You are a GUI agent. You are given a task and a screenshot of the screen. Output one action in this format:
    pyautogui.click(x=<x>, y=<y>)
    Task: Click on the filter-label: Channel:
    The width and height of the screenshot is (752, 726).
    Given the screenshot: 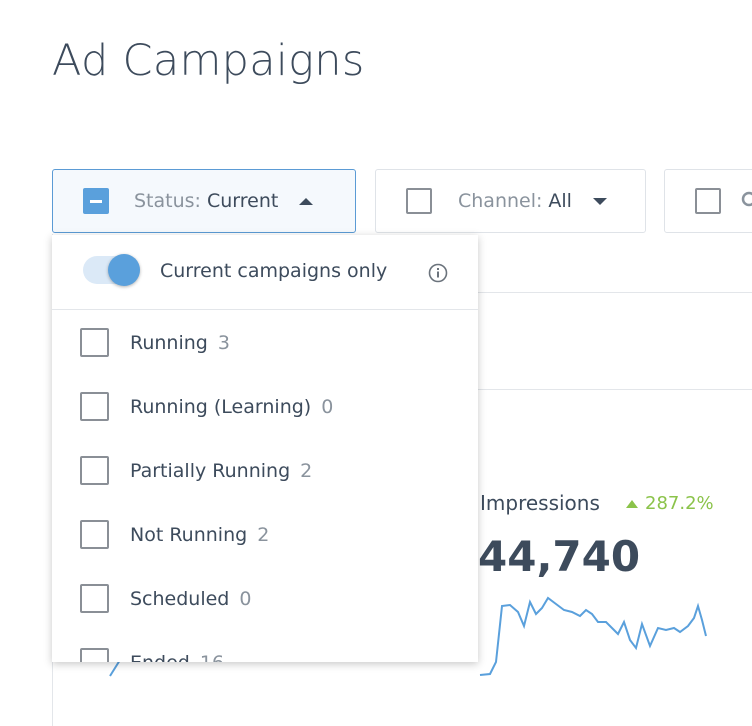 What is the action you would take?
    pyautogui.click(x=500, y=201)
    